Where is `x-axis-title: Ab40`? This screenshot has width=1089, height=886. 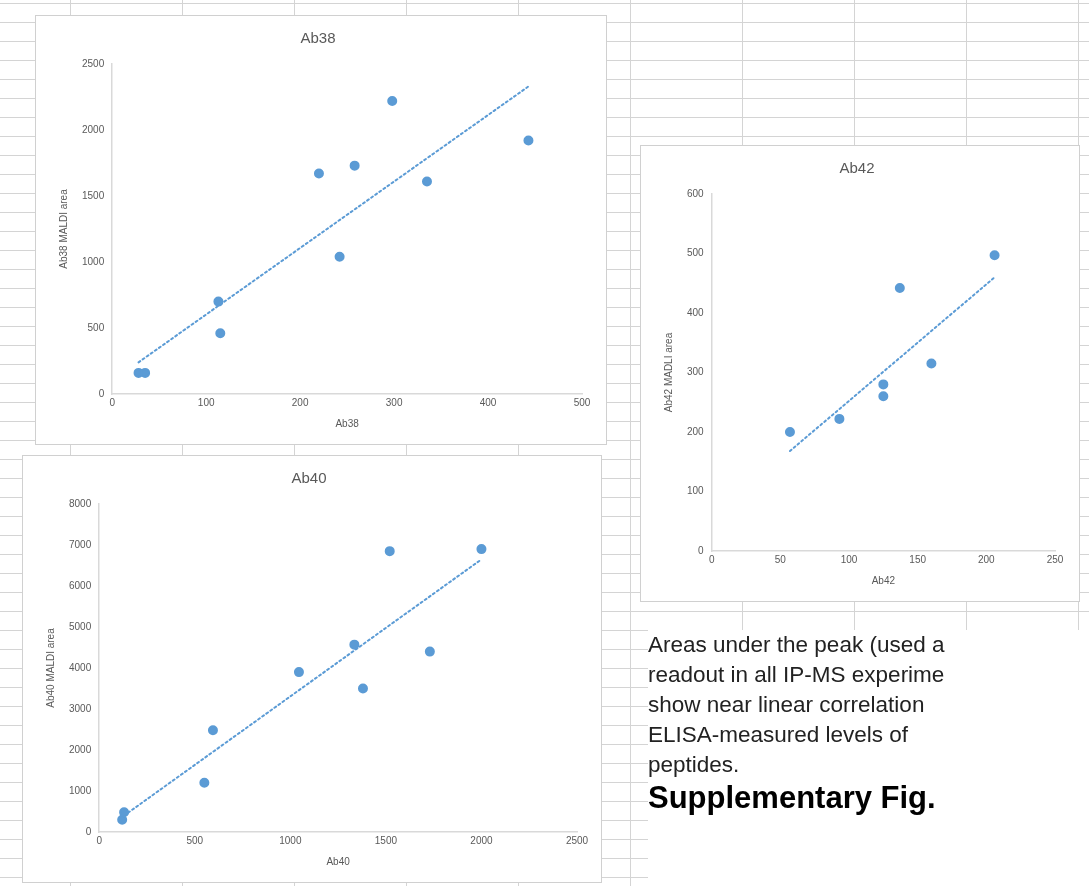
x-axis-title: Ab40 is located at coordinates (338, 861).